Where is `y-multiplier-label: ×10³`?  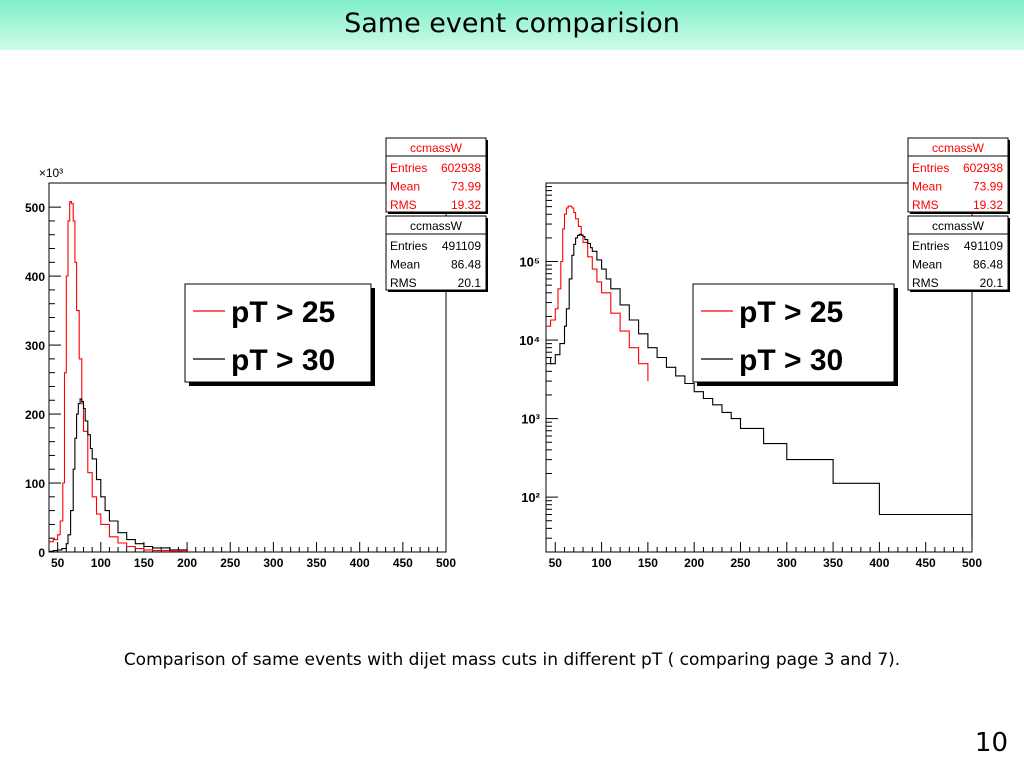
y-multiplier-label: ×10³ is located at coordinates (51, 173).